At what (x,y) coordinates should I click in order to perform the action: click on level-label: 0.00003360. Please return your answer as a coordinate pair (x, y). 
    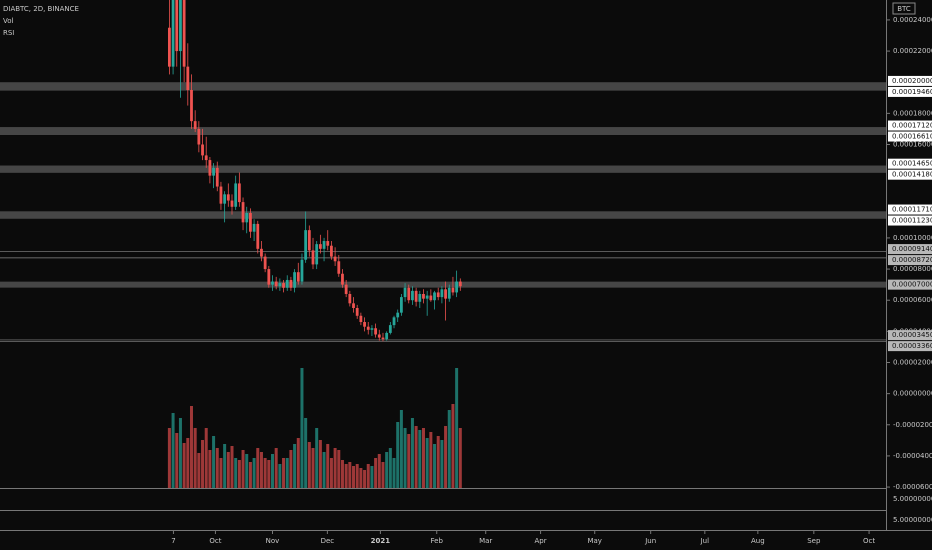
    Looking at the image, I should click on (912, 346).